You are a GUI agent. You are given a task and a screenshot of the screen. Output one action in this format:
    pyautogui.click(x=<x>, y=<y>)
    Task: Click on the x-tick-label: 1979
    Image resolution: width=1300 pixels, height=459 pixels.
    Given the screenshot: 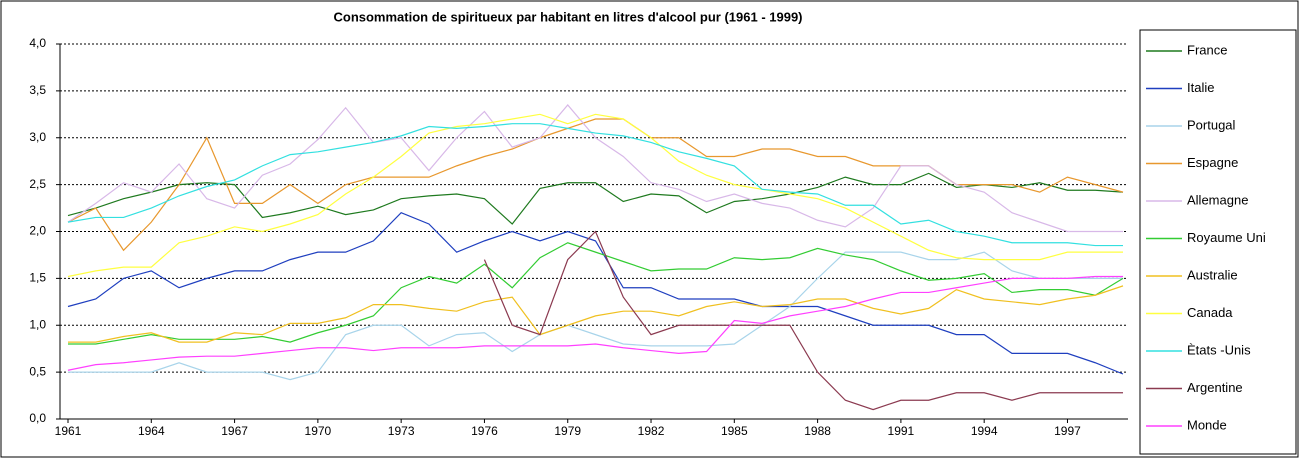 What is the action you would take?
    pyautogui.click(x=567, y=431)
    